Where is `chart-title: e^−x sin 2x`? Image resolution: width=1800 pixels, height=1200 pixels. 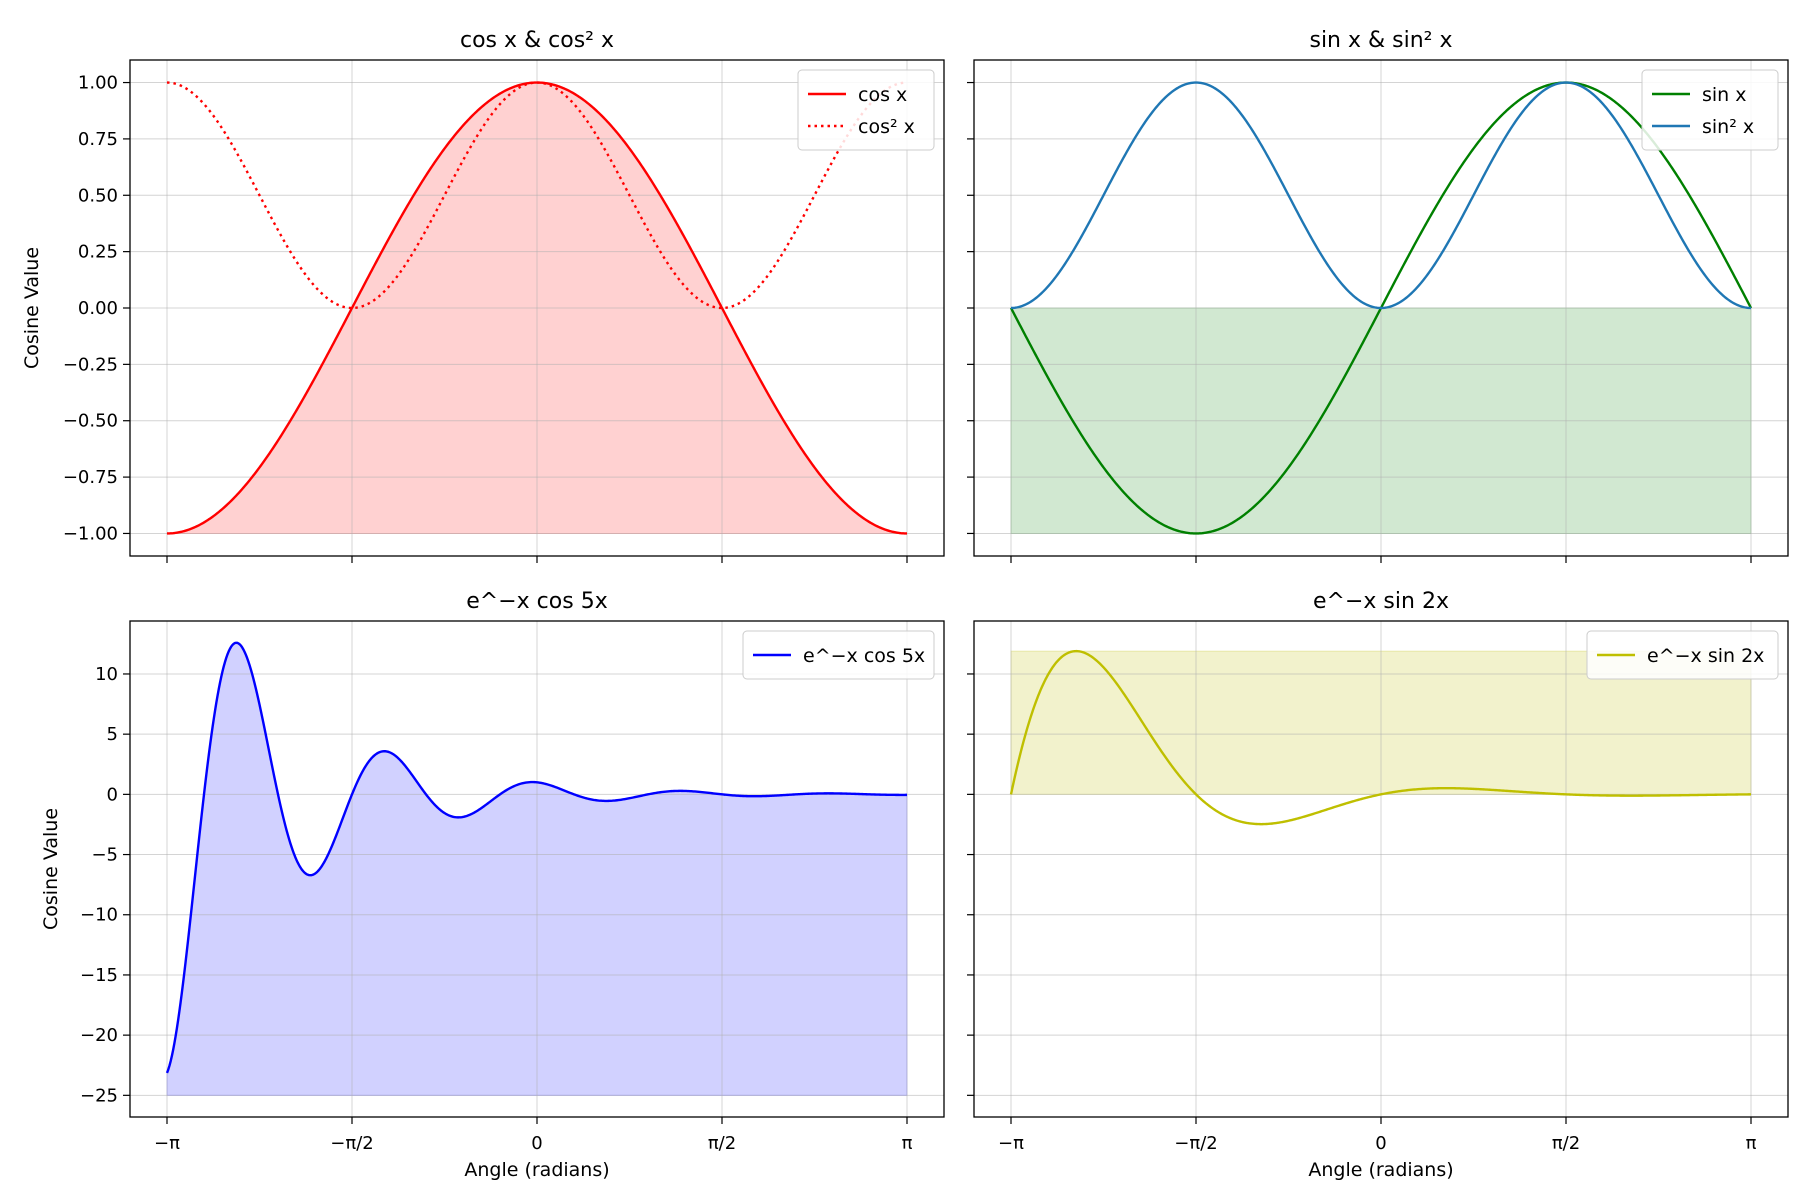 chart-title: e^−x sin 2x is located at coordinates (1381, 601).